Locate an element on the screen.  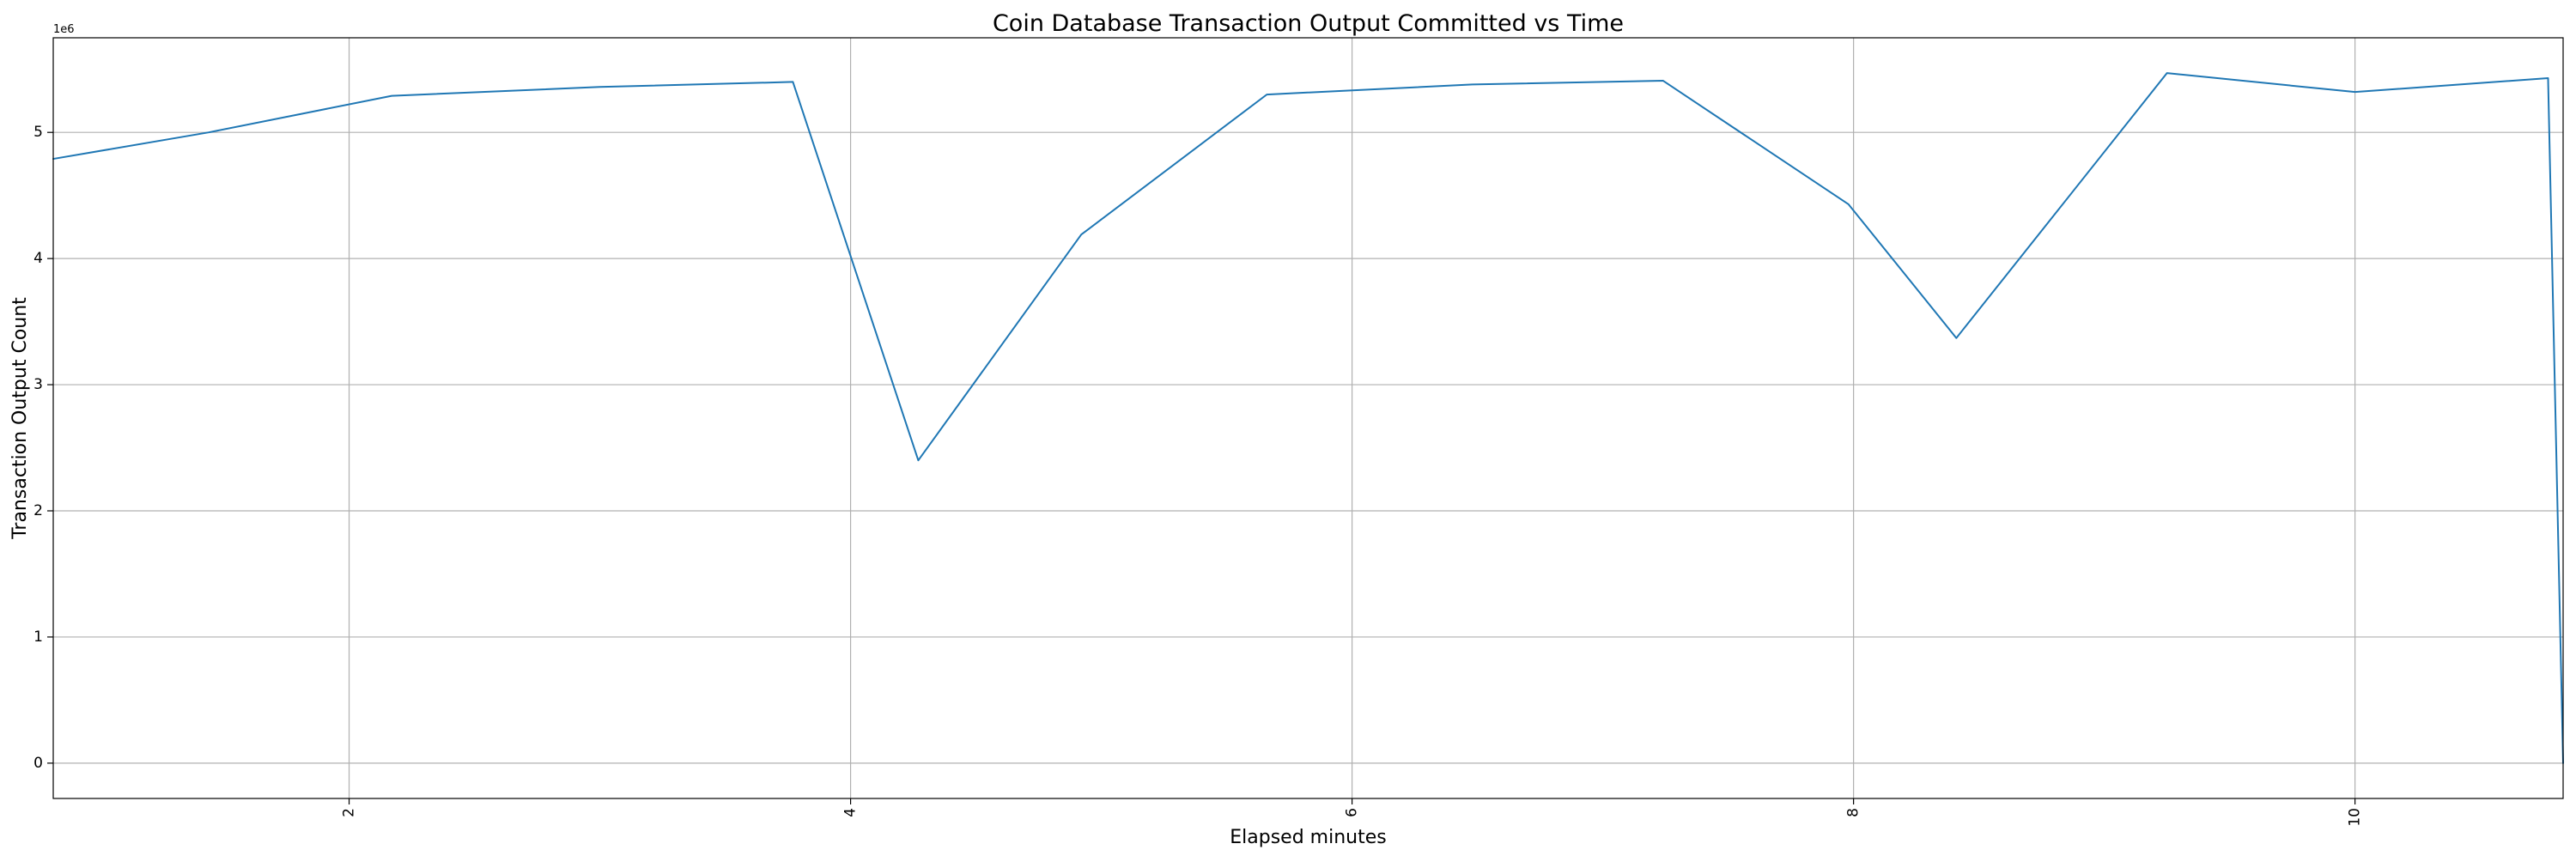
x-tick-label: 10 is located at coordinates (2355, 817).